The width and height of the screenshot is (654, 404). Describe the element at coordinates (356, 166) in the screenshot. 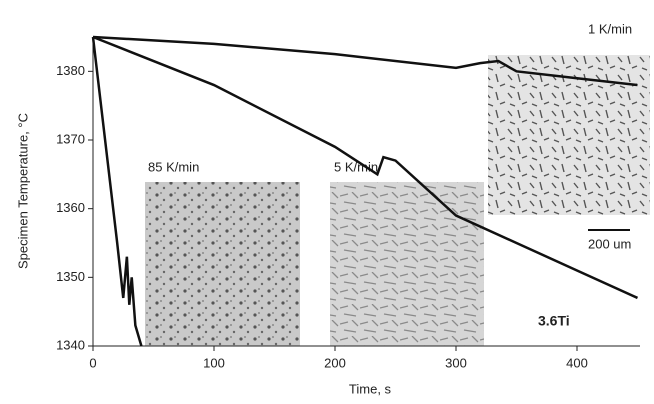

I see `annotation: 5 K/min` at that location.